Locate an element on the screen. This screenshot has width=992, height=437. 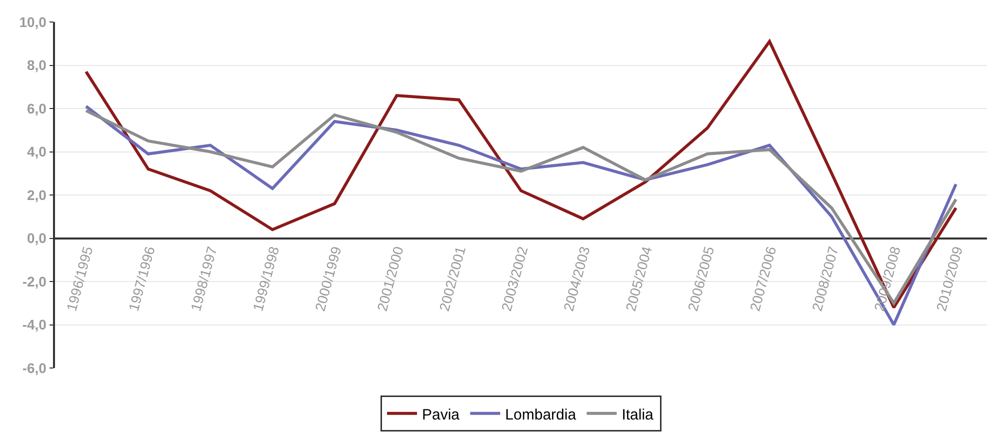
y-tick-label: -2,0 is located at coordinates (34, 281).